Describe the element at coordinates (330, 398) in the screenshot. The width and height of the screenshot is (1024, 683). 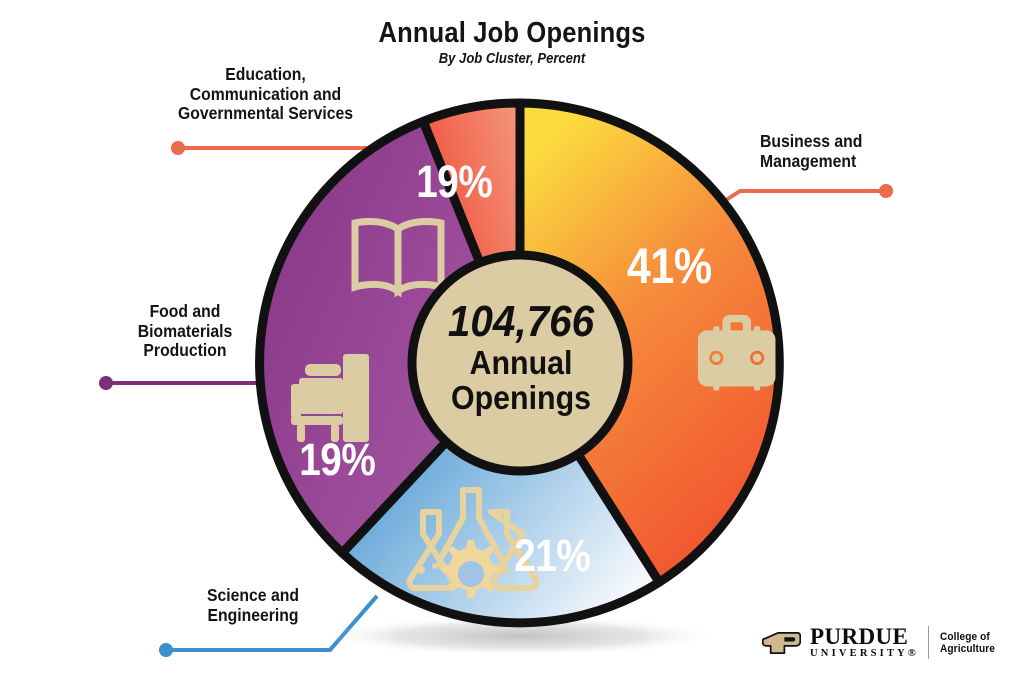
I see `factory-icon` at that location.